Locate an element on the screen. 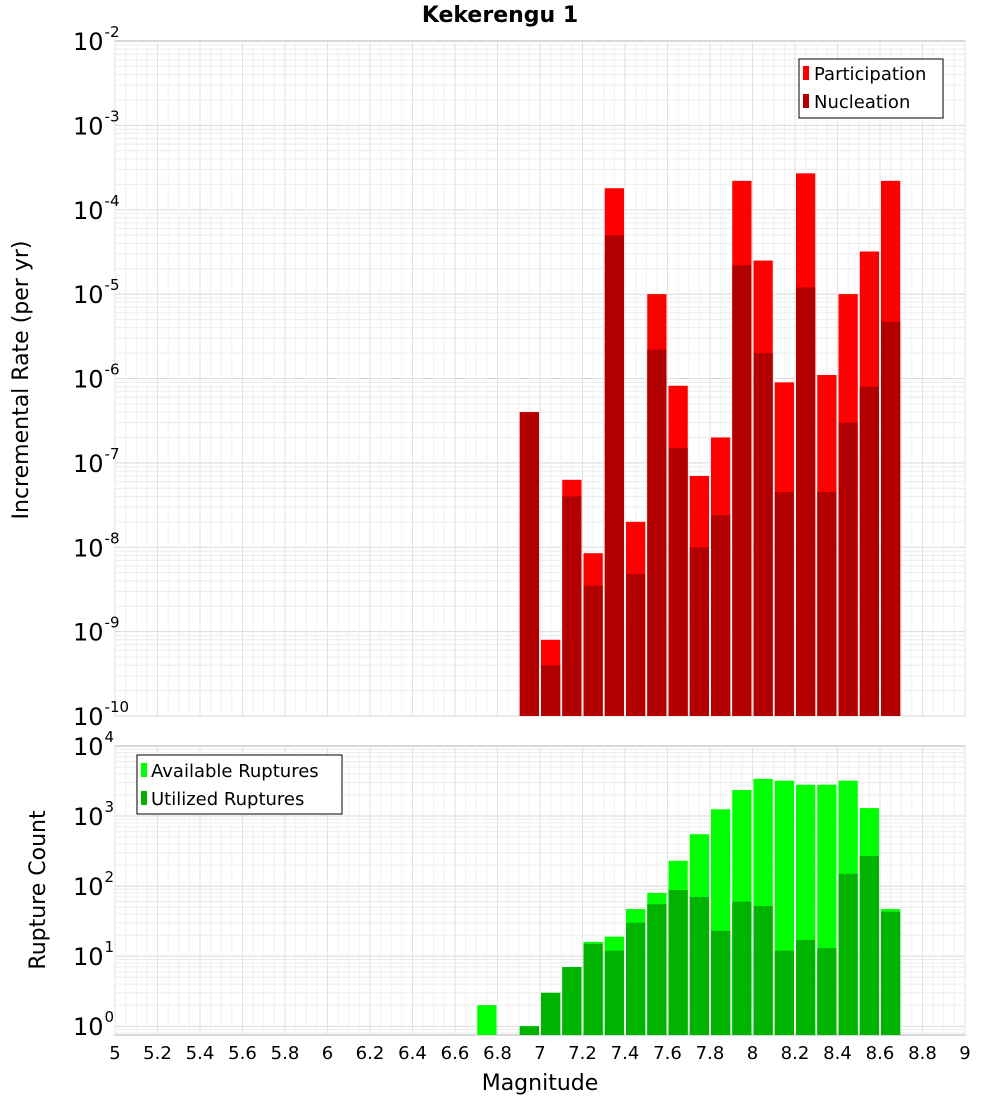  y-tick-label: 10⁻⁴ is located at coordinates (96, 208).